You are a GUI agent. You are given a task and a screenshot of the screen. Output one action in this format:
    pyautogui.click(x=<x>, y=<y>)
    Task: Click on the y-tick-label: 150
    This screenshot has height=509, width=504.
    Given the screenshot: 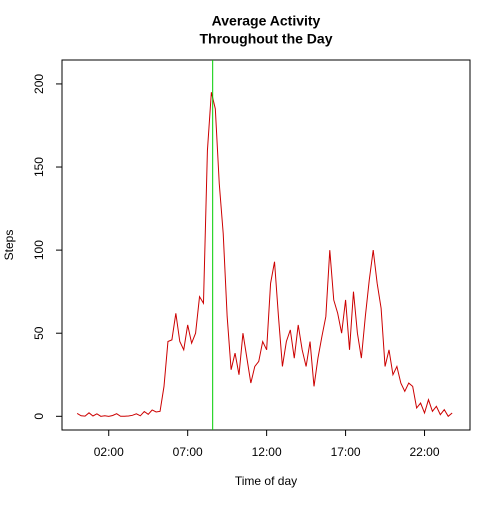 What is the action you would take?
    pyautogui.click(x=39, y=167)
    